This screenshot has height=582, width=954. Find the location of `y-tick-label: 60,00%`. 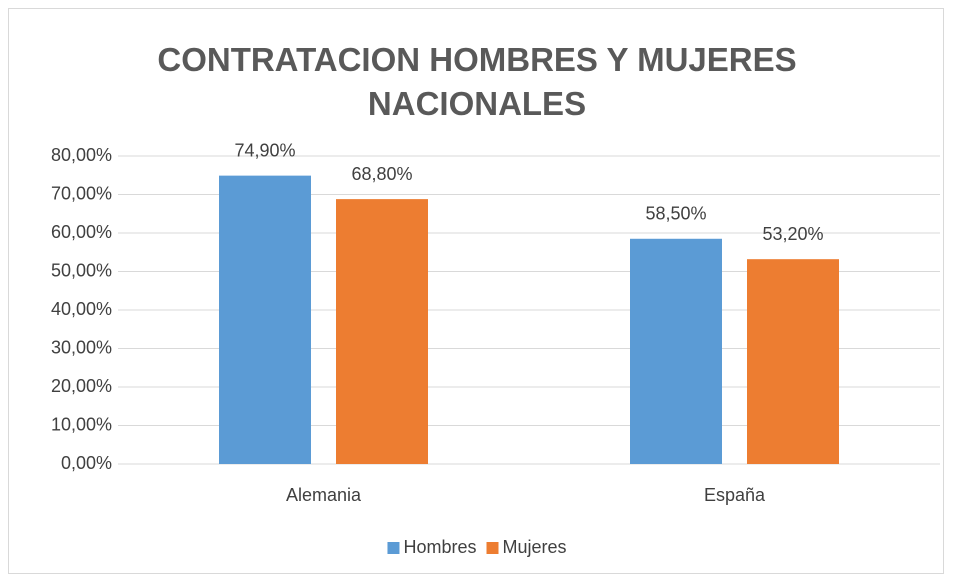

y-tick-label: 60,00% is located at coordinates (81, 232).